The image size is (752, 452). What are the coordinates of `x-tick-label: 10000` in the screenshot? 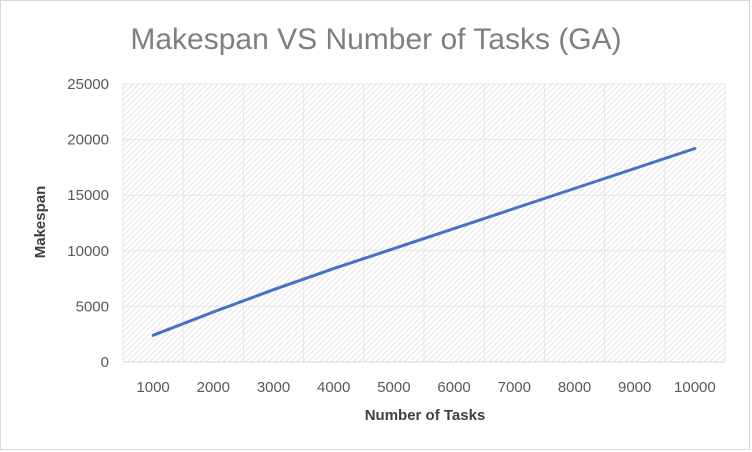 It's located at (695, 387).